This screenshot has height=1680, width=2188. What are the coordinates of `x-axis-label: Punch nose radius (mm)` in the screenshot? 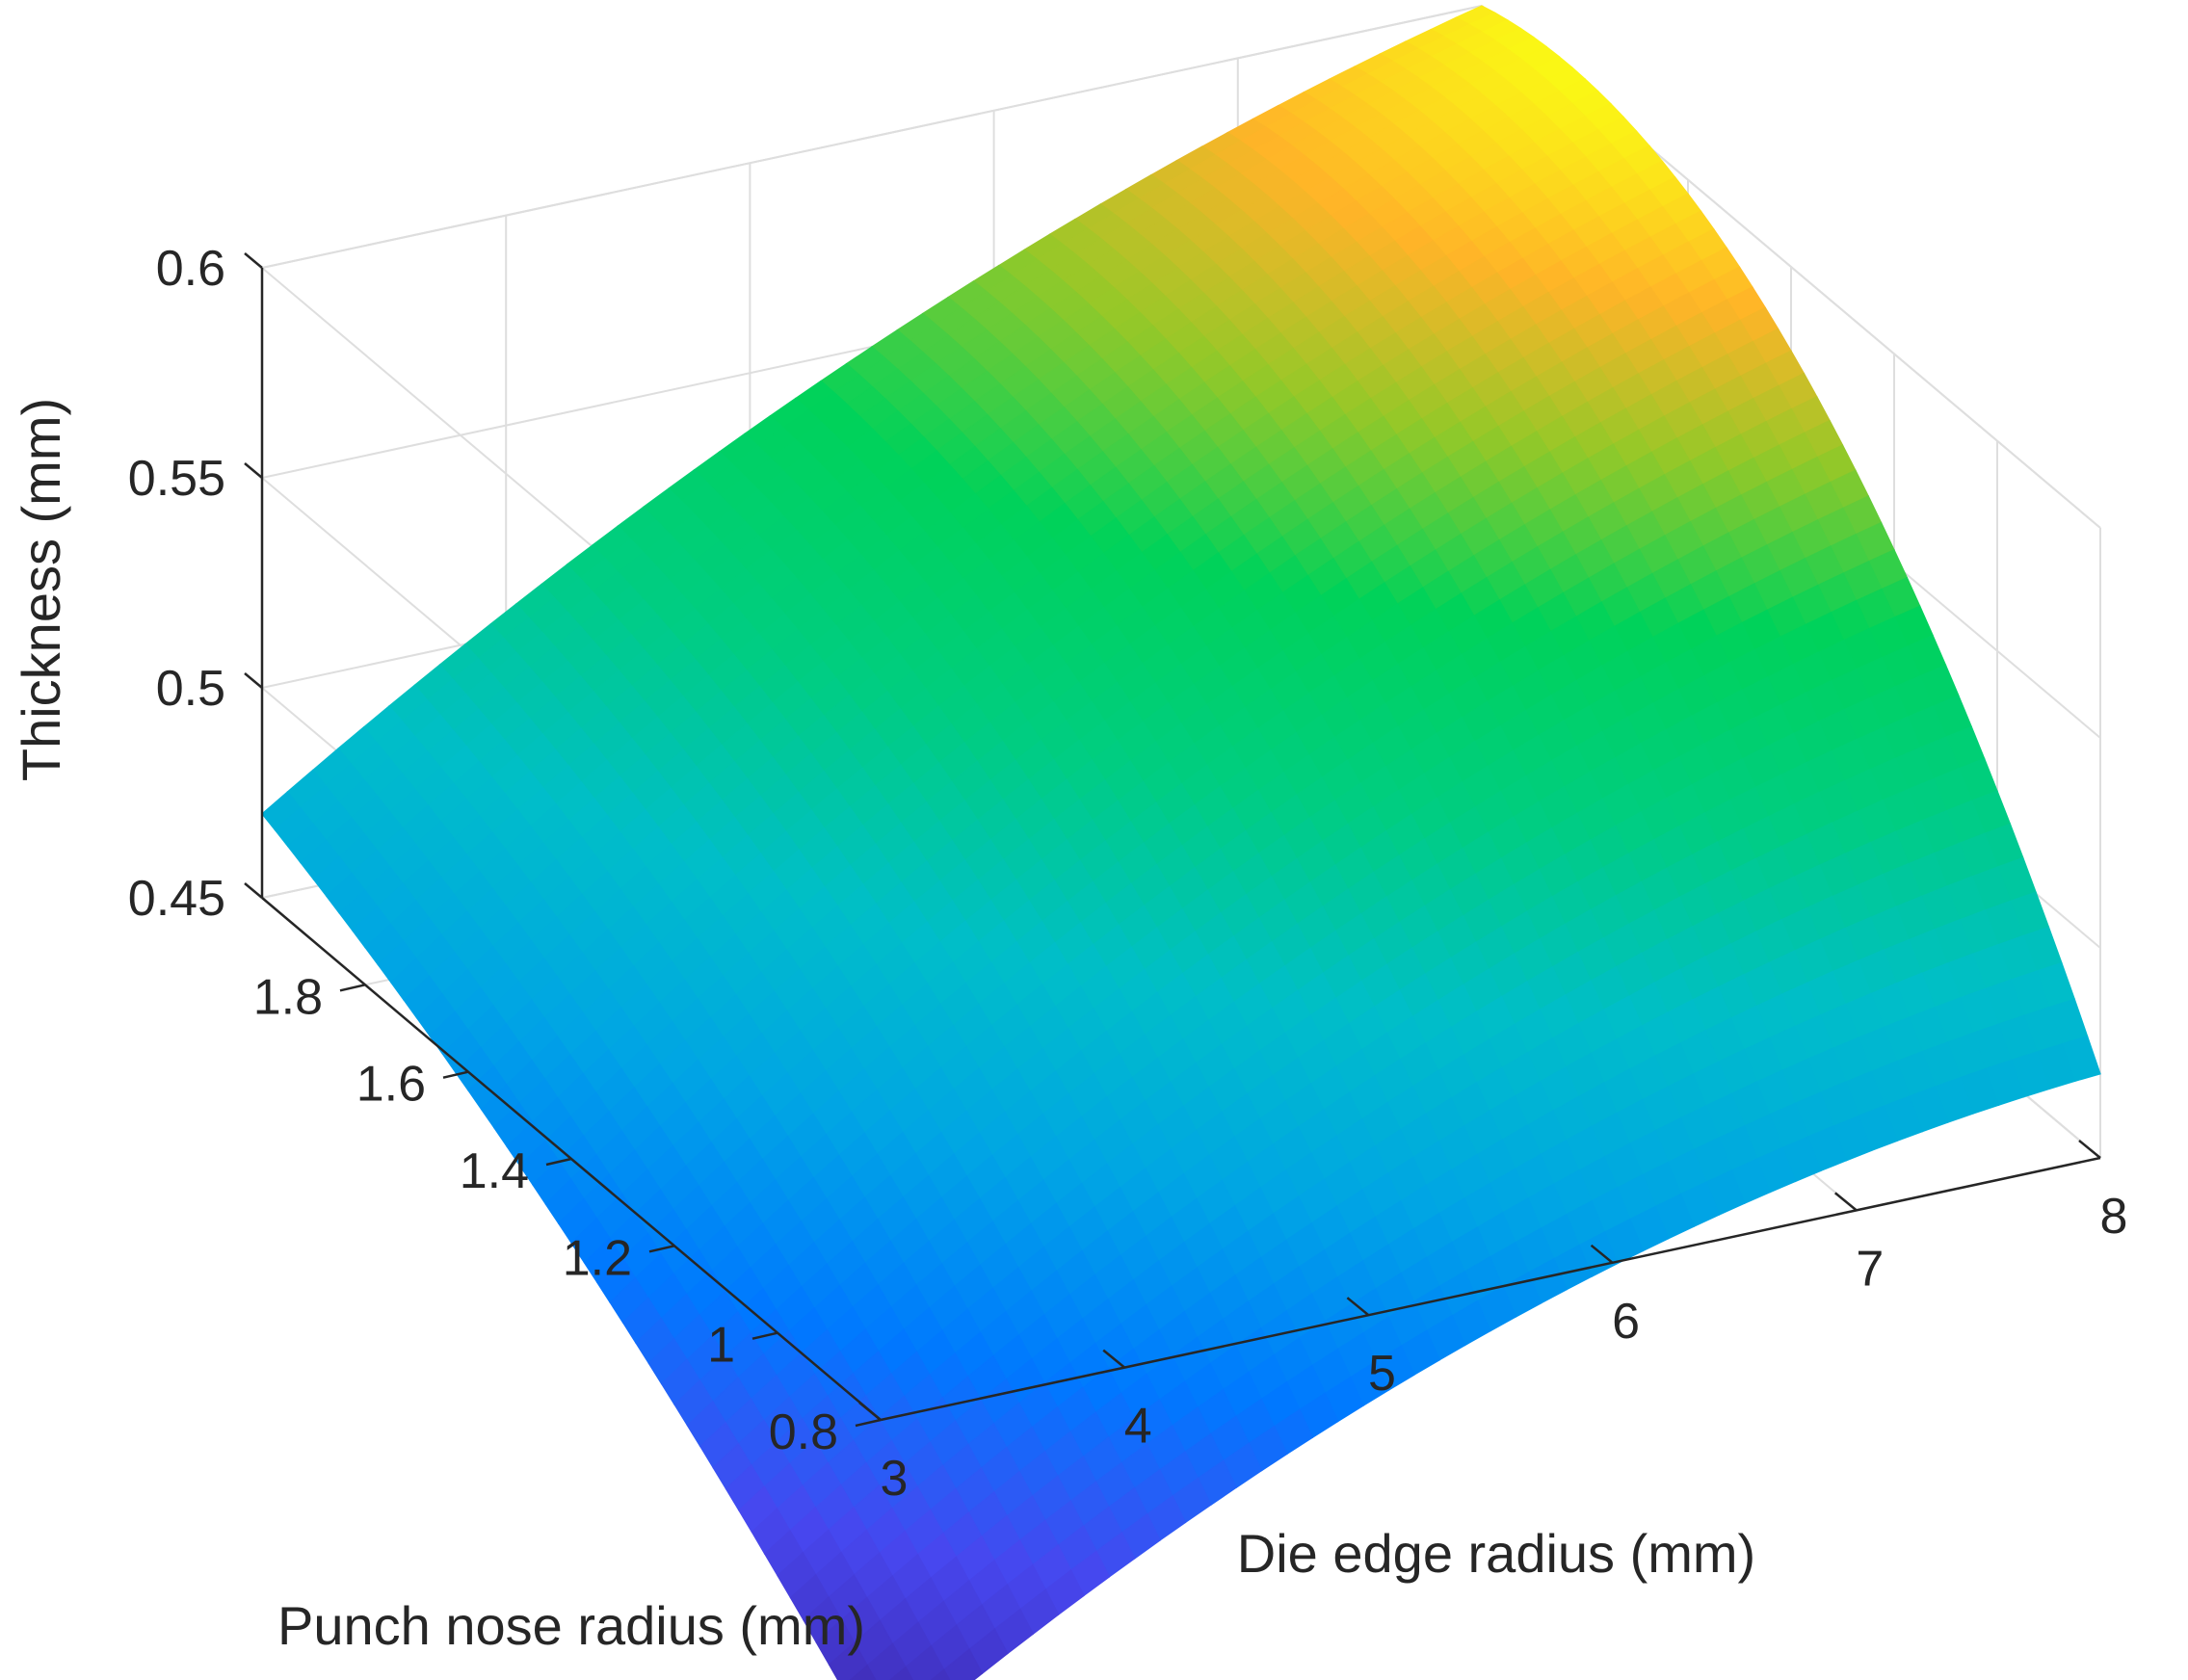 It's located at (571, 1626).